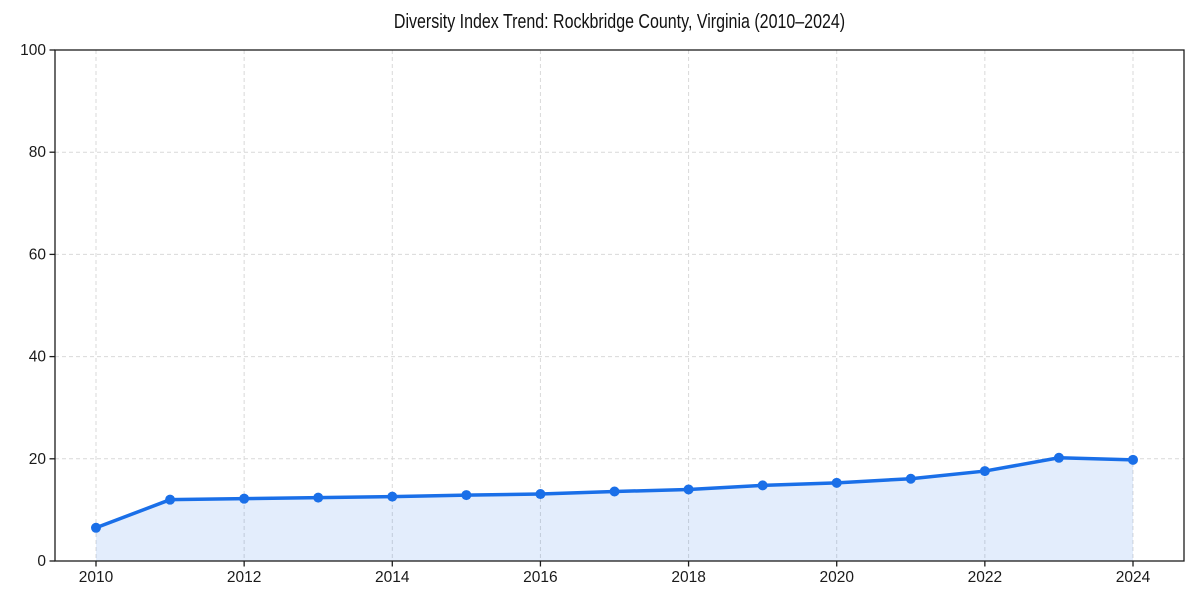 This screenshot has width=1200, height=600. I want to click on y-tick-label: 100, so click(33, 50).